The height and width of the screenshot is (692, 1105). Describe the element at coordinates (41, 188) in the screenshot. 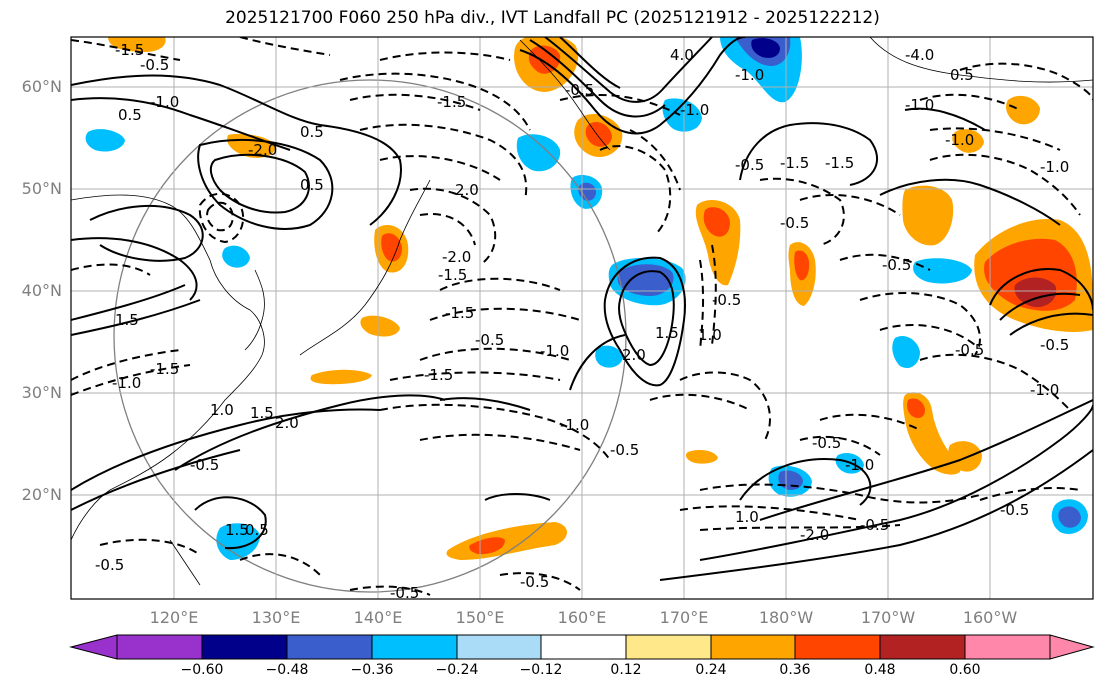

I see `lat-label: 50°N` at that location.